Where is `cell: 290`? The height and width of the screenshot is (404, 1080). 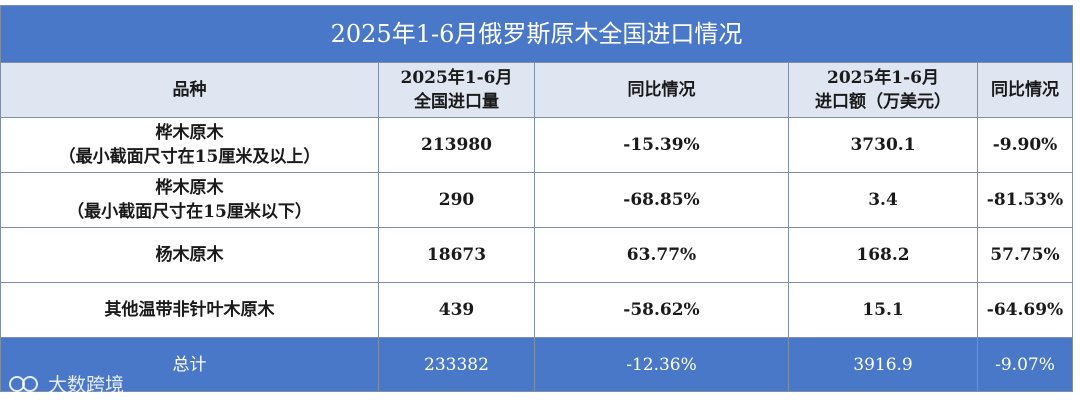 cell: 290 is located at coordinates (456, 200).